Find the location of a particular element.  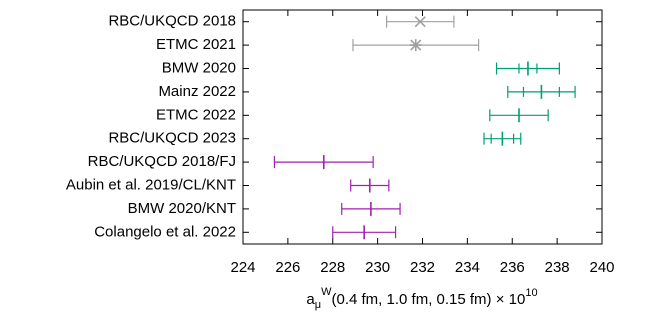

y-tick-label: RBC/UKQCD 2018 is located at coordinates (172, 21).